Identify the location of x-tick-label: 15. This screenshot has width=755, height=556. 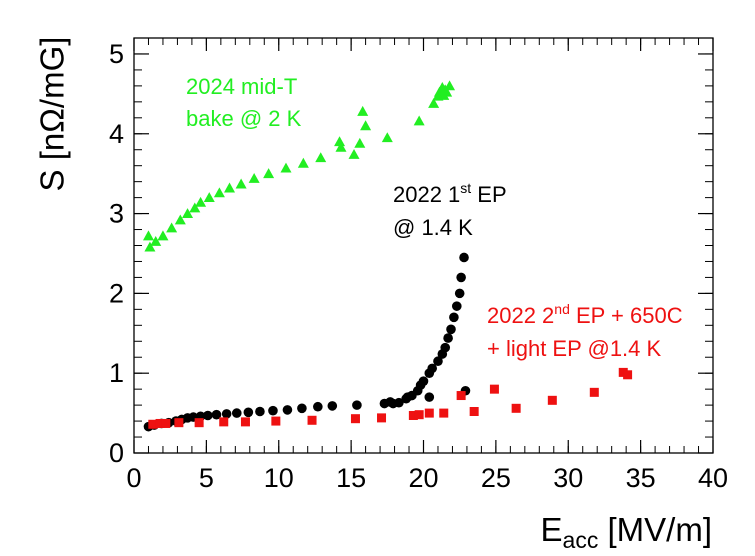
(351, 478).